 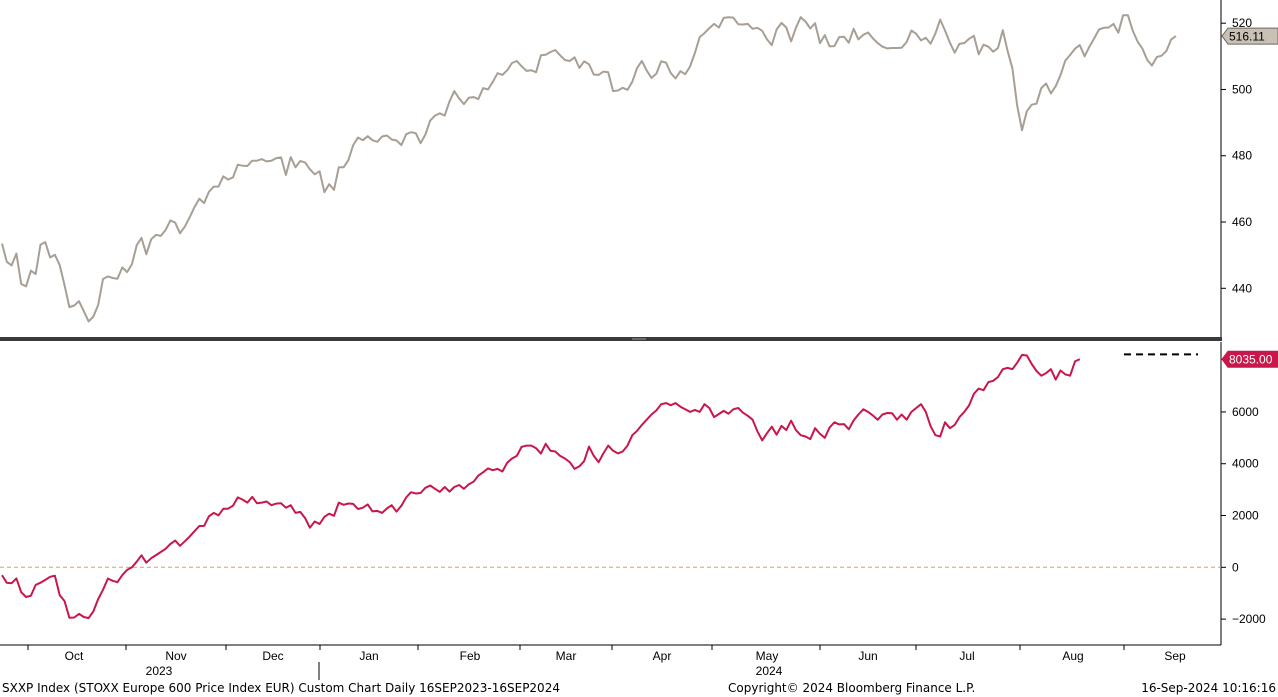 I want to click on price-last-value-tag: 516.11, so click(x=1249, y=36).